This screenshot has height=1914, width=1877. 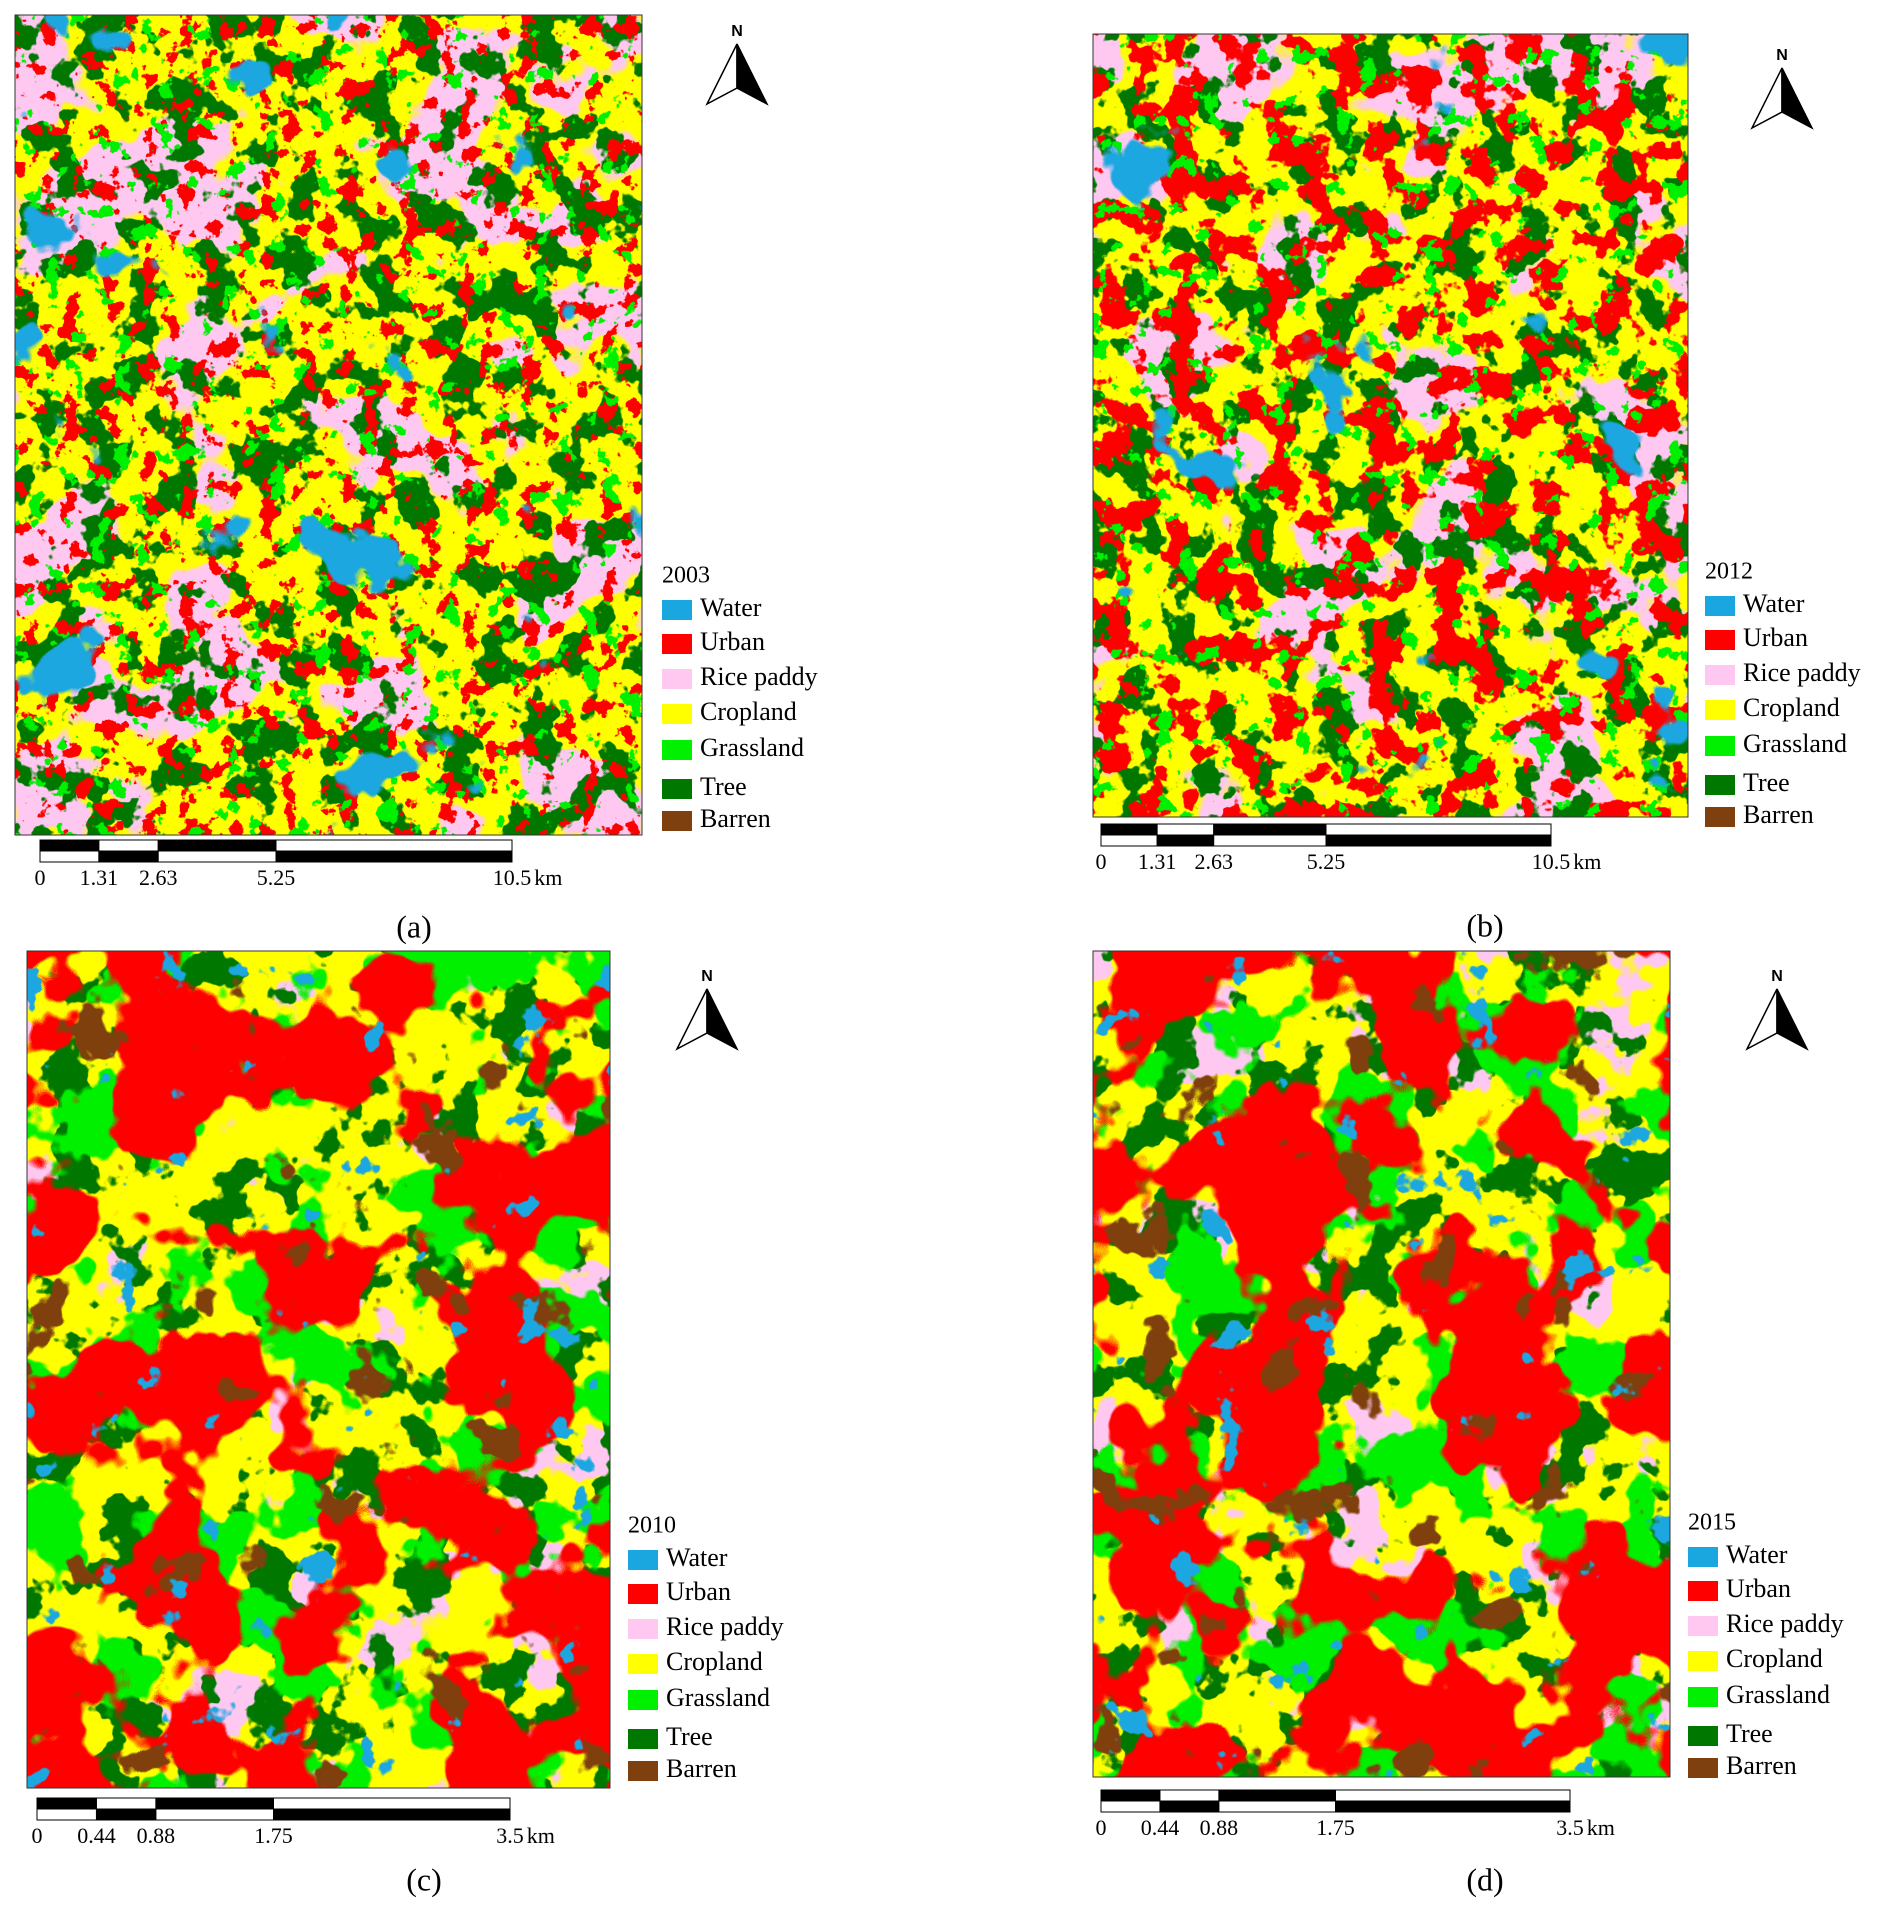 I want to click on scale-unit: km, so click(x=548, y=877).